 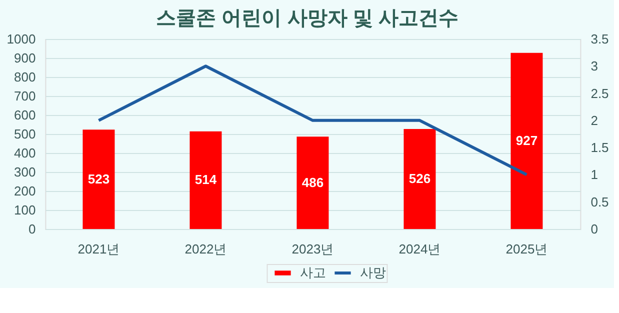 I want to click on y2-tick-label: 0.5, so click(x=599, y=202).